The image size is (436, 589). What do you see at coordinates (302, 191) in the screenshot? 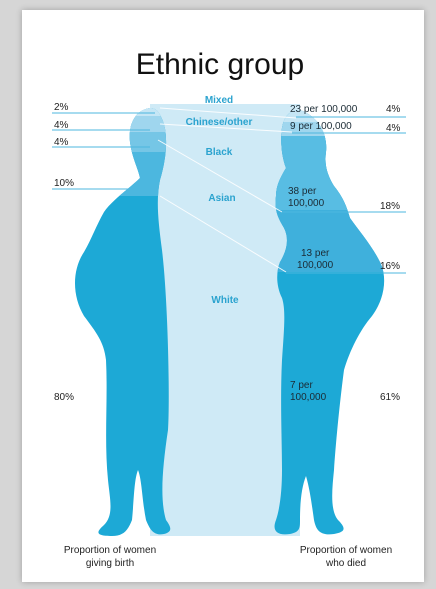
I see `rate-asian-line1: 38 per` at bounding box center [302, 191].